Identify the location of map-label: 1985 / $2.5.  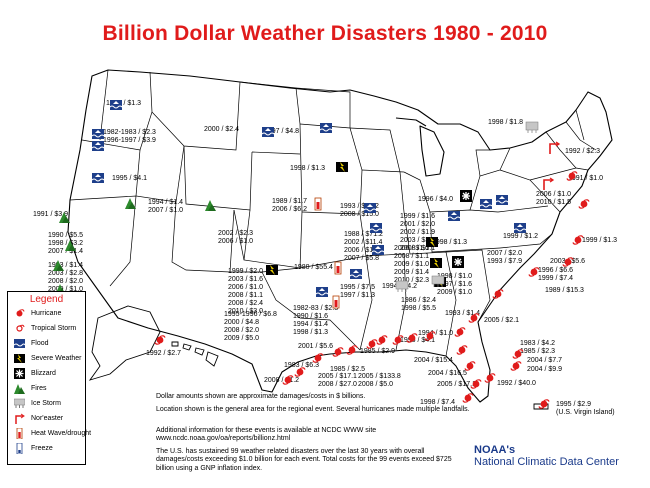
(348, 369).